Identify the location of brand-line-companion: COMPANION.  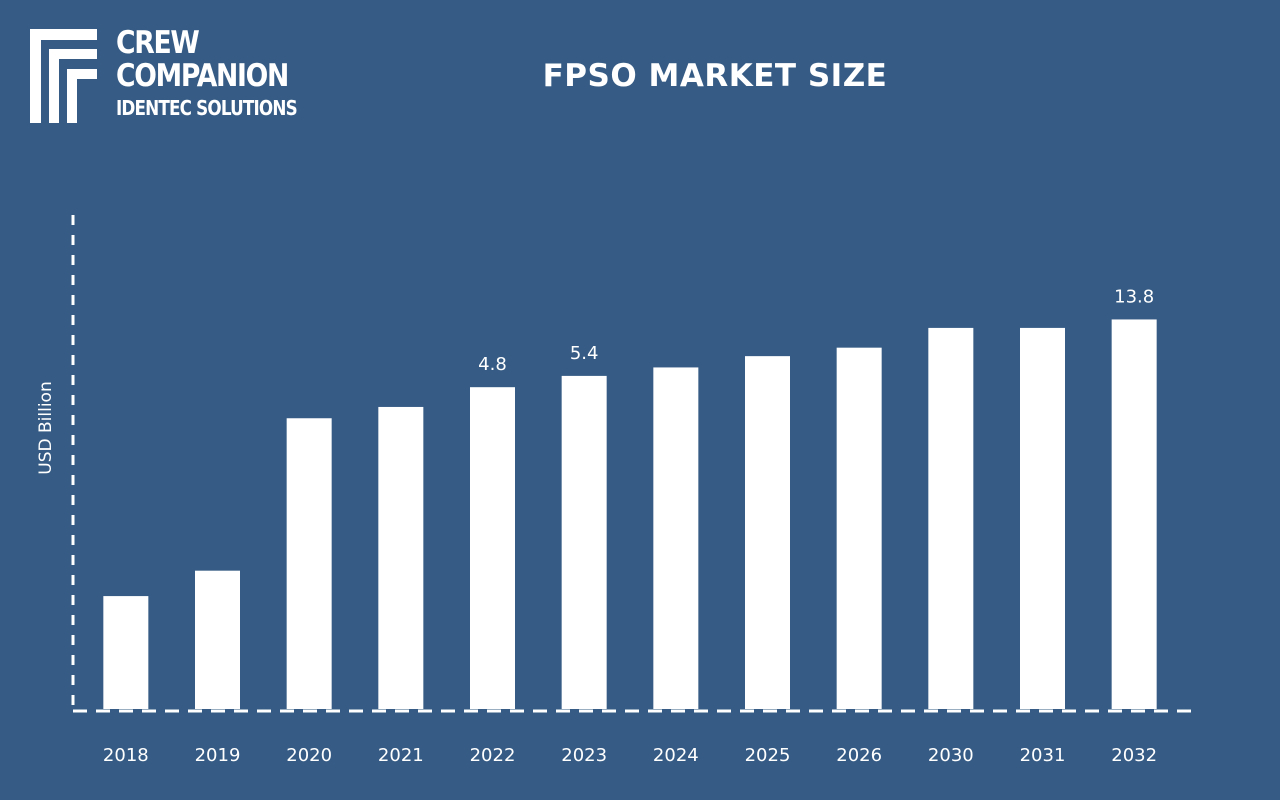
(202, 76).